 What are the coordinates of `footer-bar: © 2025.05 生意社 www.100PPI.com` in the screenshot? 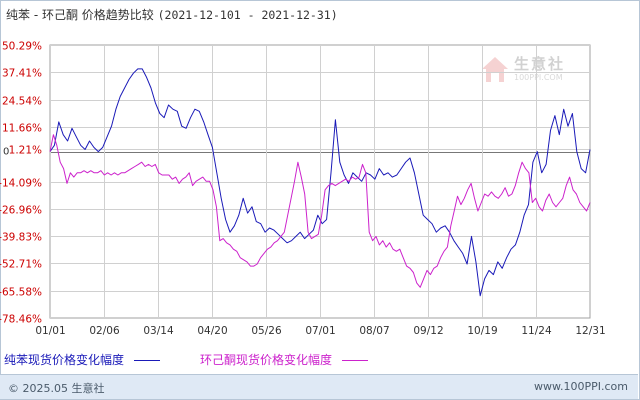 It's located at (319, 386).